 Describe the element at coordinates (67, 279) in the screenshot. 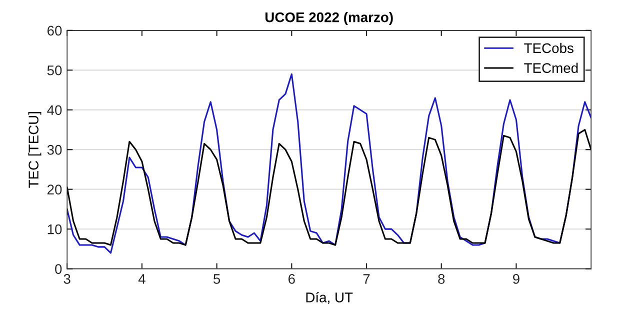

I see `x-tick-label: 3` at that location.